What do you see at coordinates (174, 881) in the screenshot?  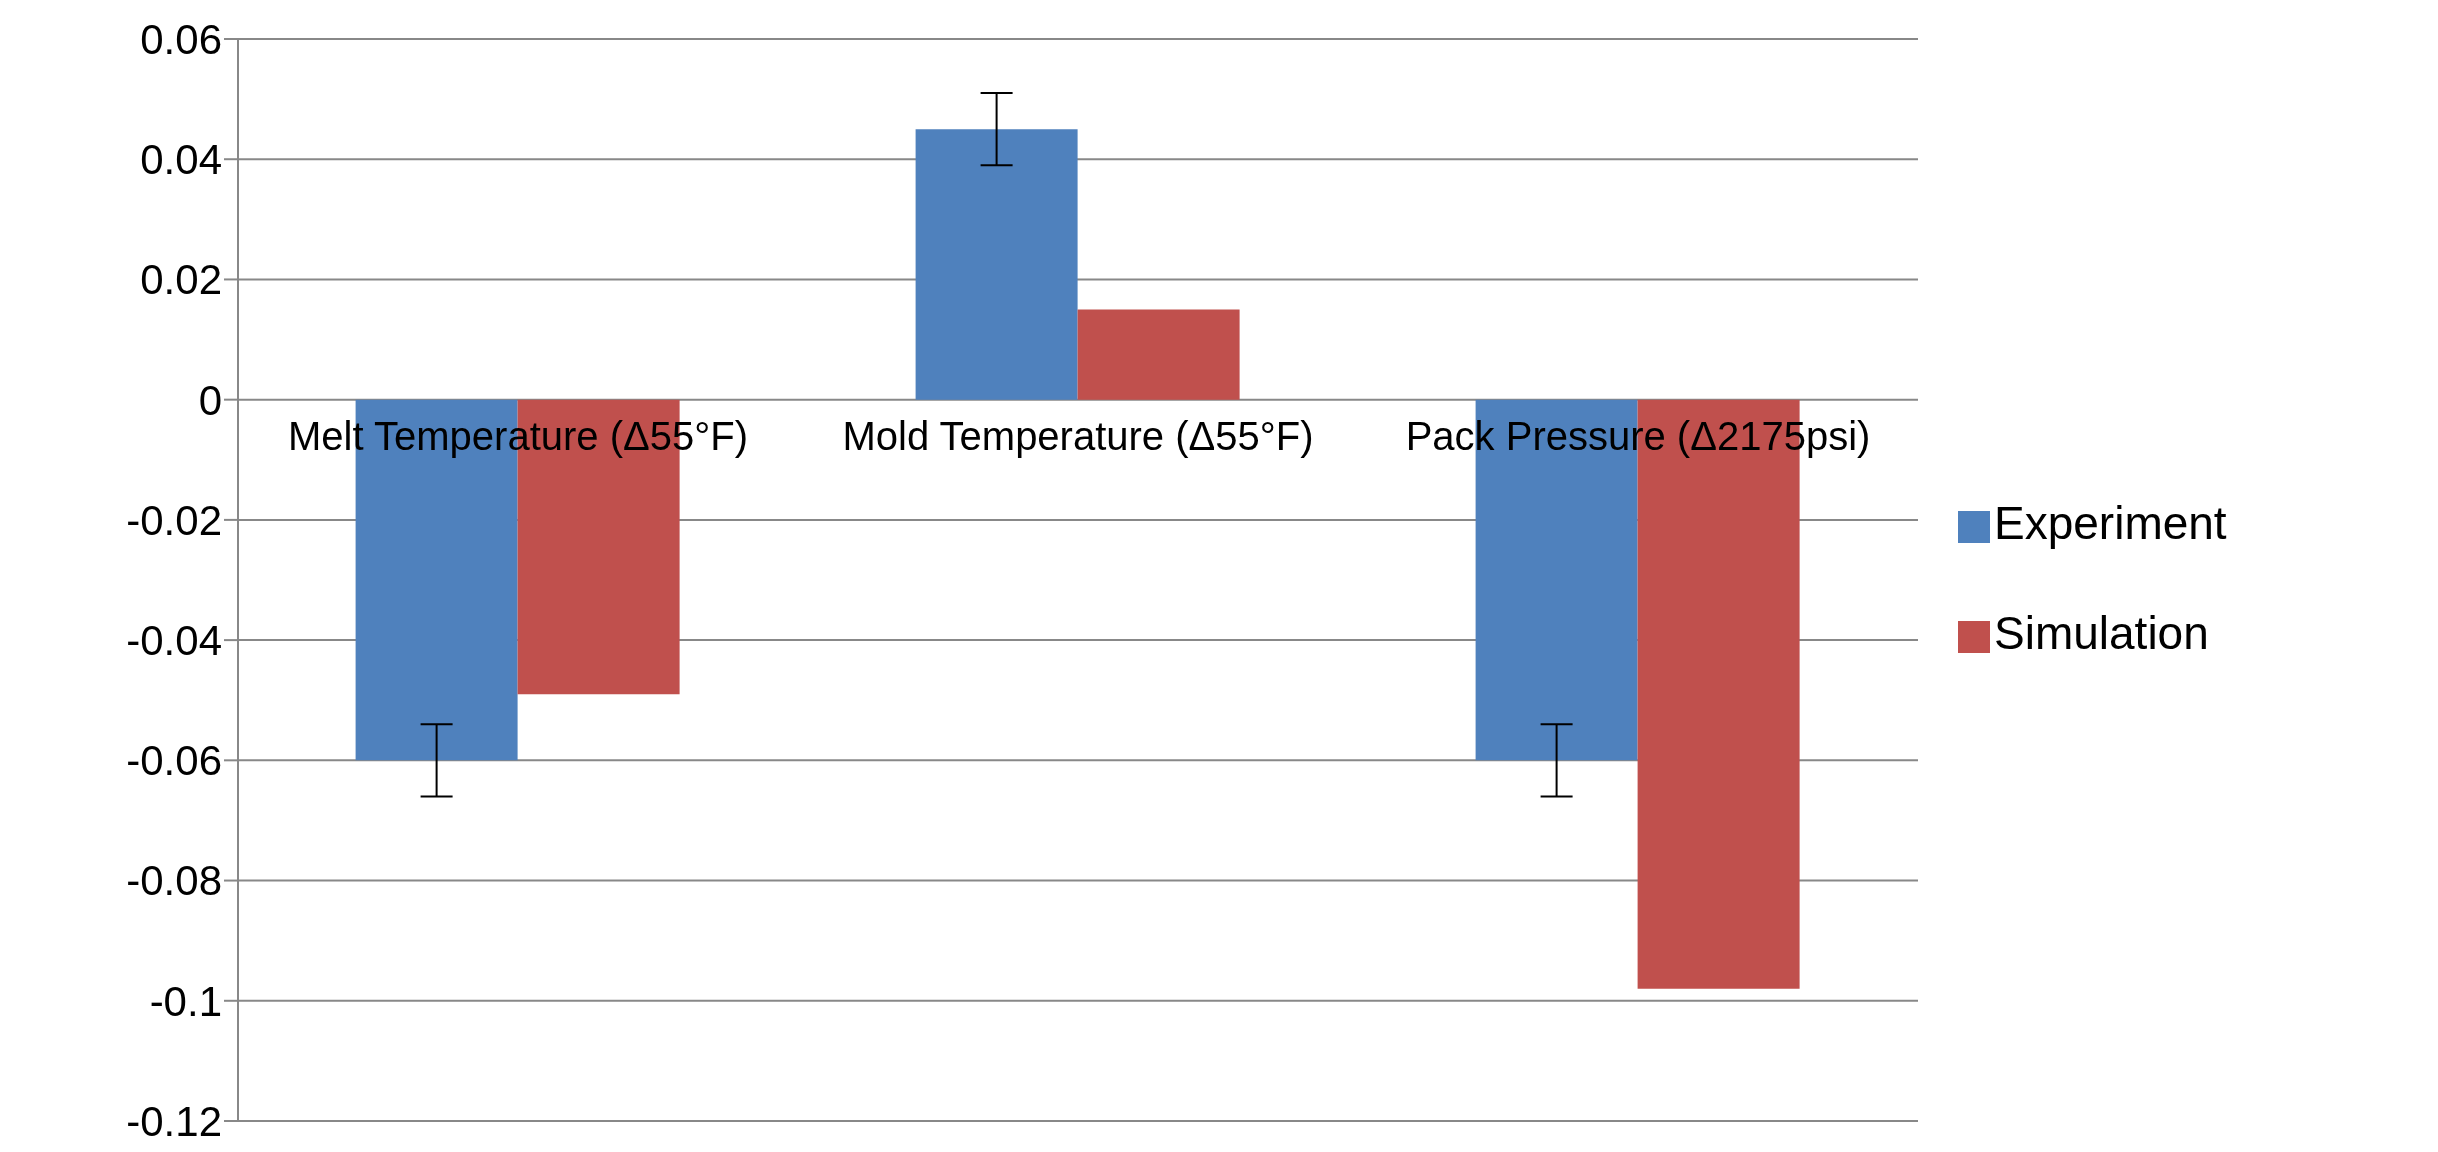 I see `y-tick-label: -0.08` at bounding box center [174, 881].